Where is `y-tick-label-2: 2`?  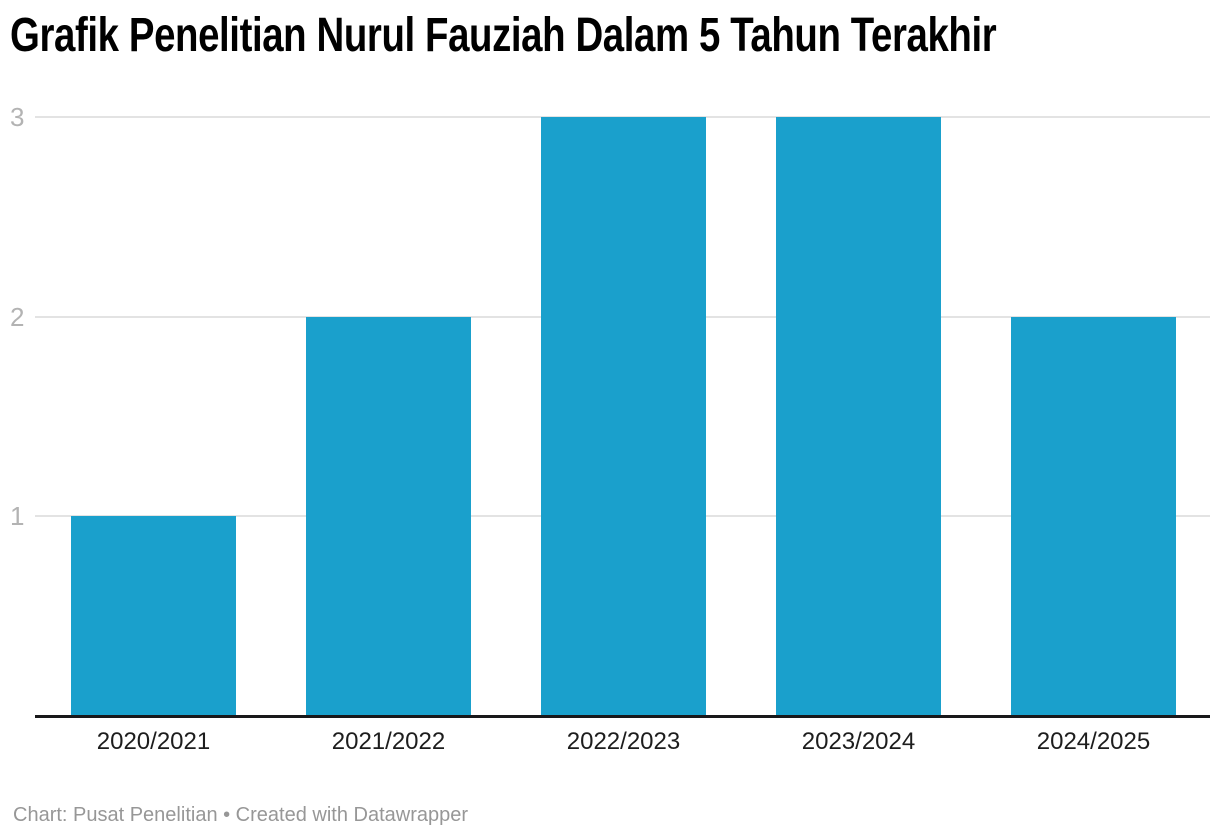
y-tick-label-2: 2 is located at coordinates (17, 316).